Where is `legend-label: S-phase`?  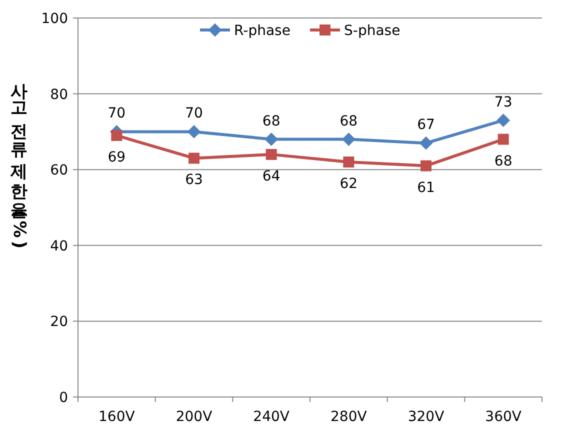
legend-label: S-phase is located at coordinates (372, 31).